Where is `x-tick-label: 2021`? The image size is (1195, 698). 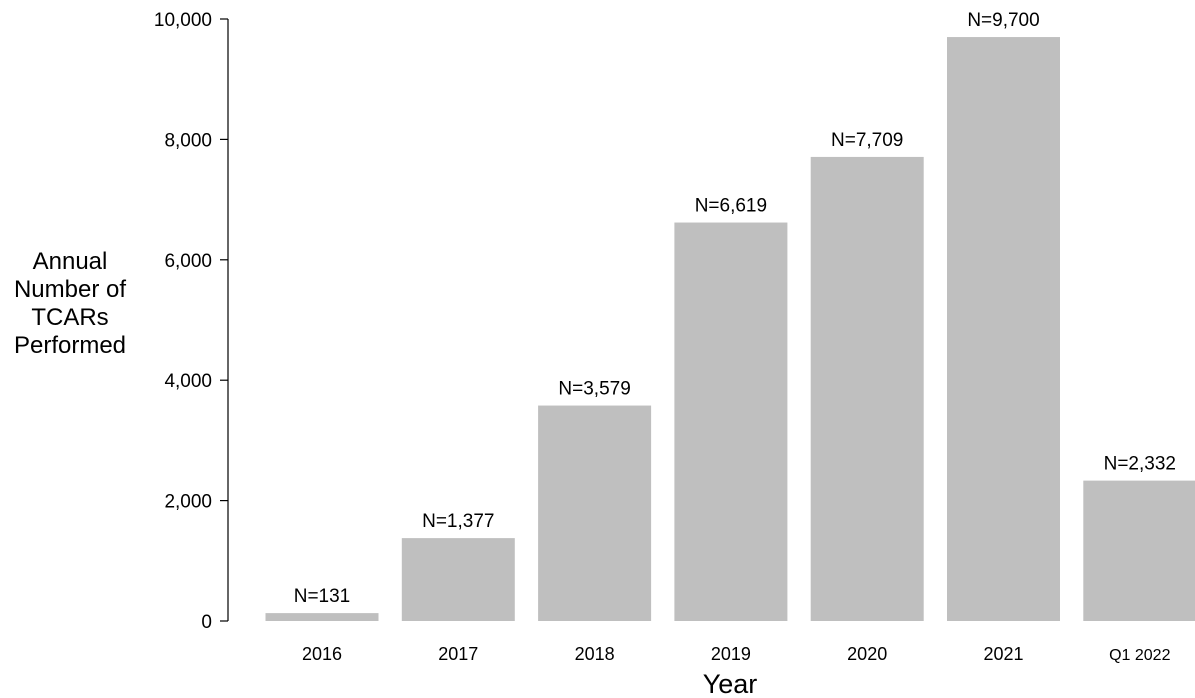 x-tick-label: 2021 is located at coordinates (1003, 654).